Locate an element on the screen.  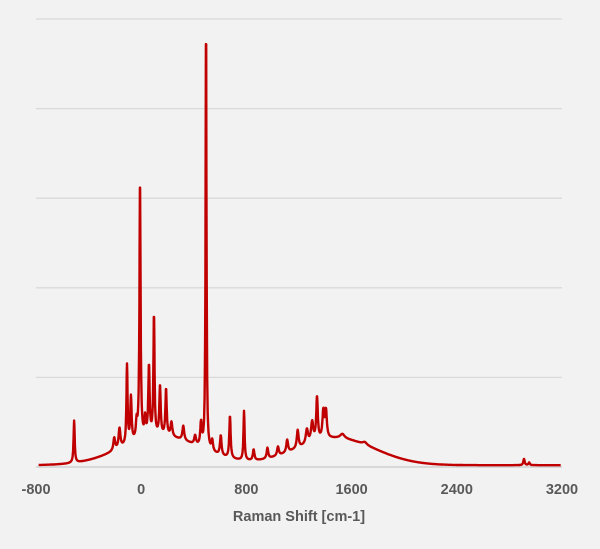
x-tick-label: 1600 is located at coordinates (351, 490).